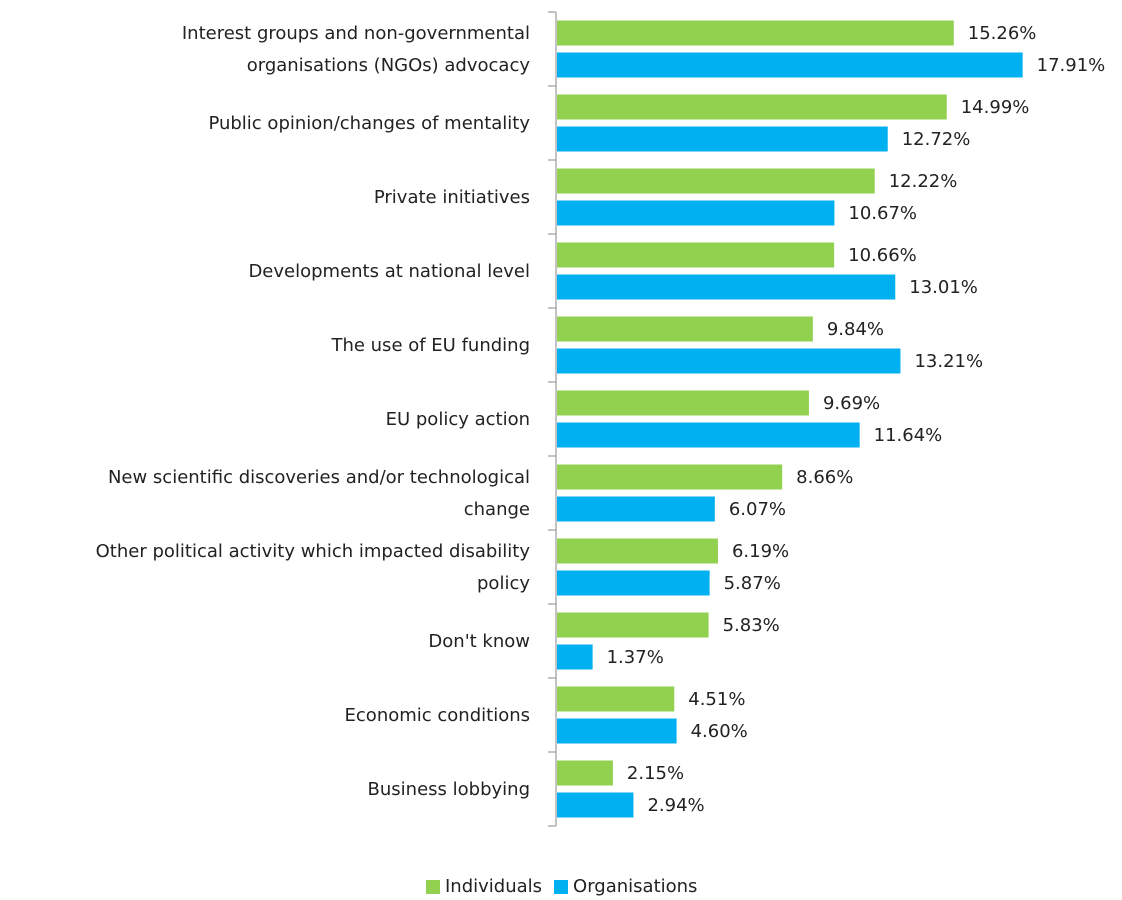 The height and width of the screenshot is (900, 1122). What do you see at coordinates (430, 345) in the screenshot?
I see `category-label: The use of EU funding` at bounding box center [430, 345].